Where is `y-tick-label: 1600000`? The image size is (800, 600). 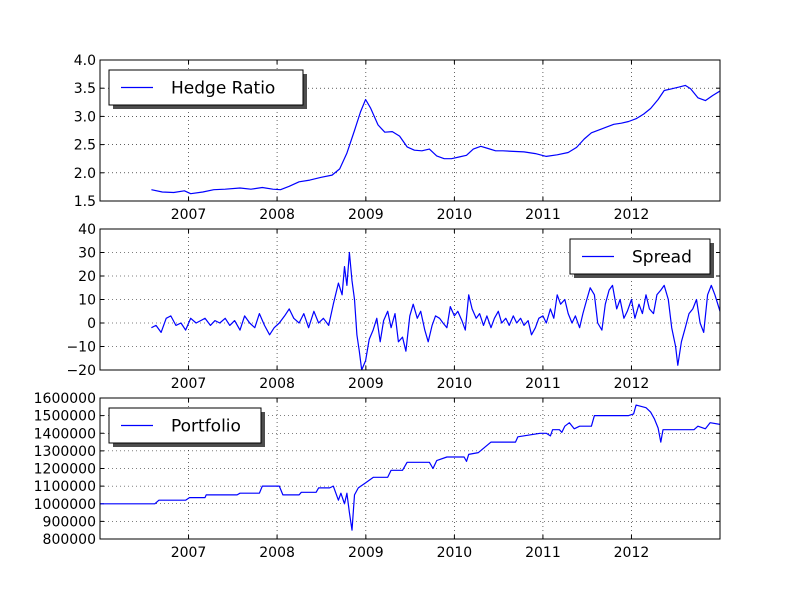
y-tick-label: 1600000 is located at coordinates (65, 399).